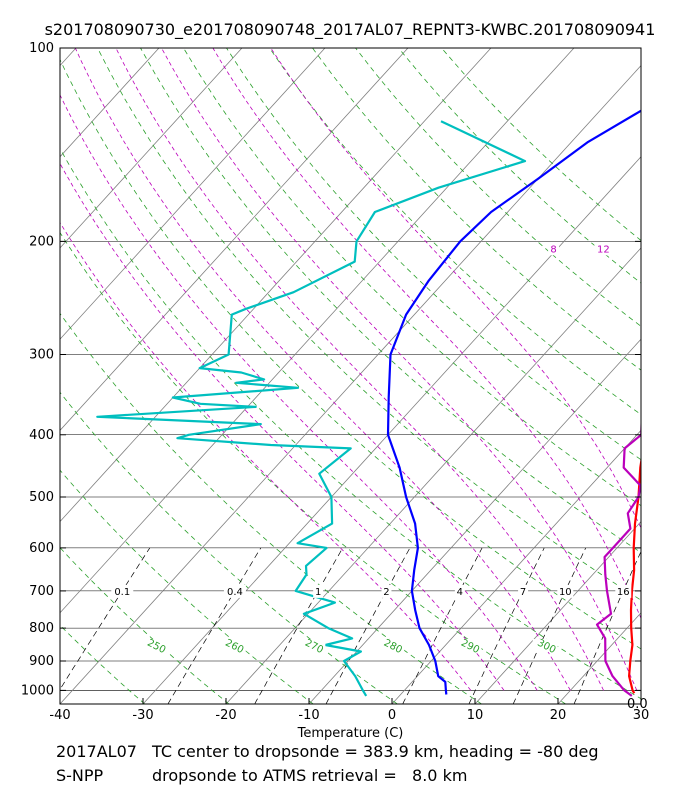 This screenshot has width=700, height=800. Describe the element at coordinates (41, 497) in the screenshot. I see `y-tick-label: 500` at that location.